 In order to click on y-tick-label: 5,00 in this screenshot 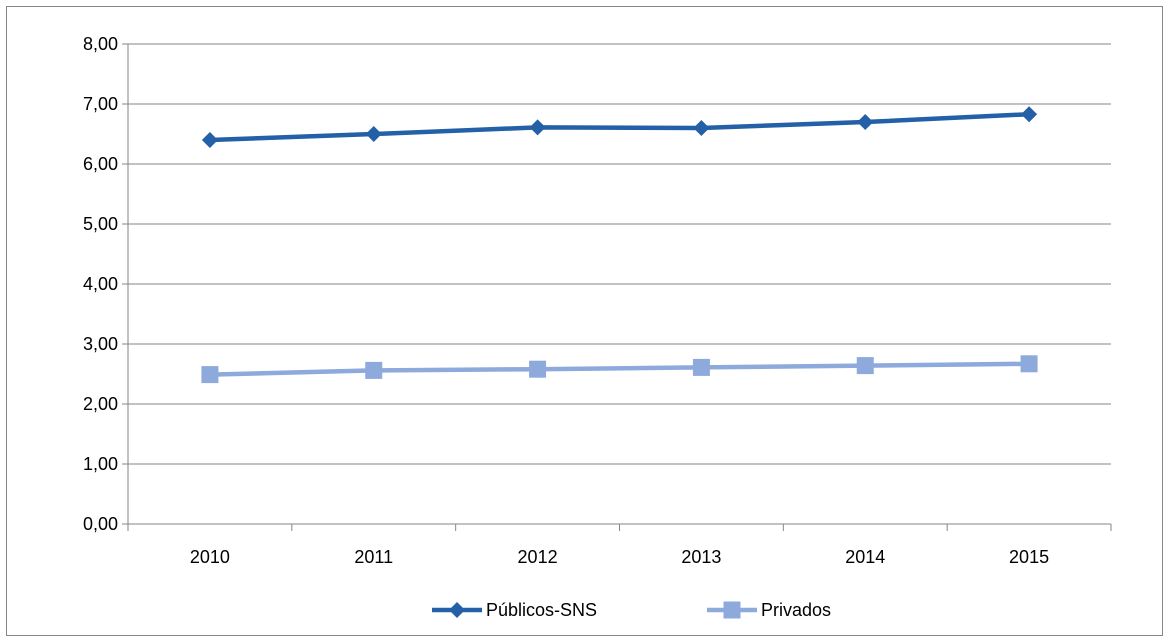, I will do `click(100, 224)`.